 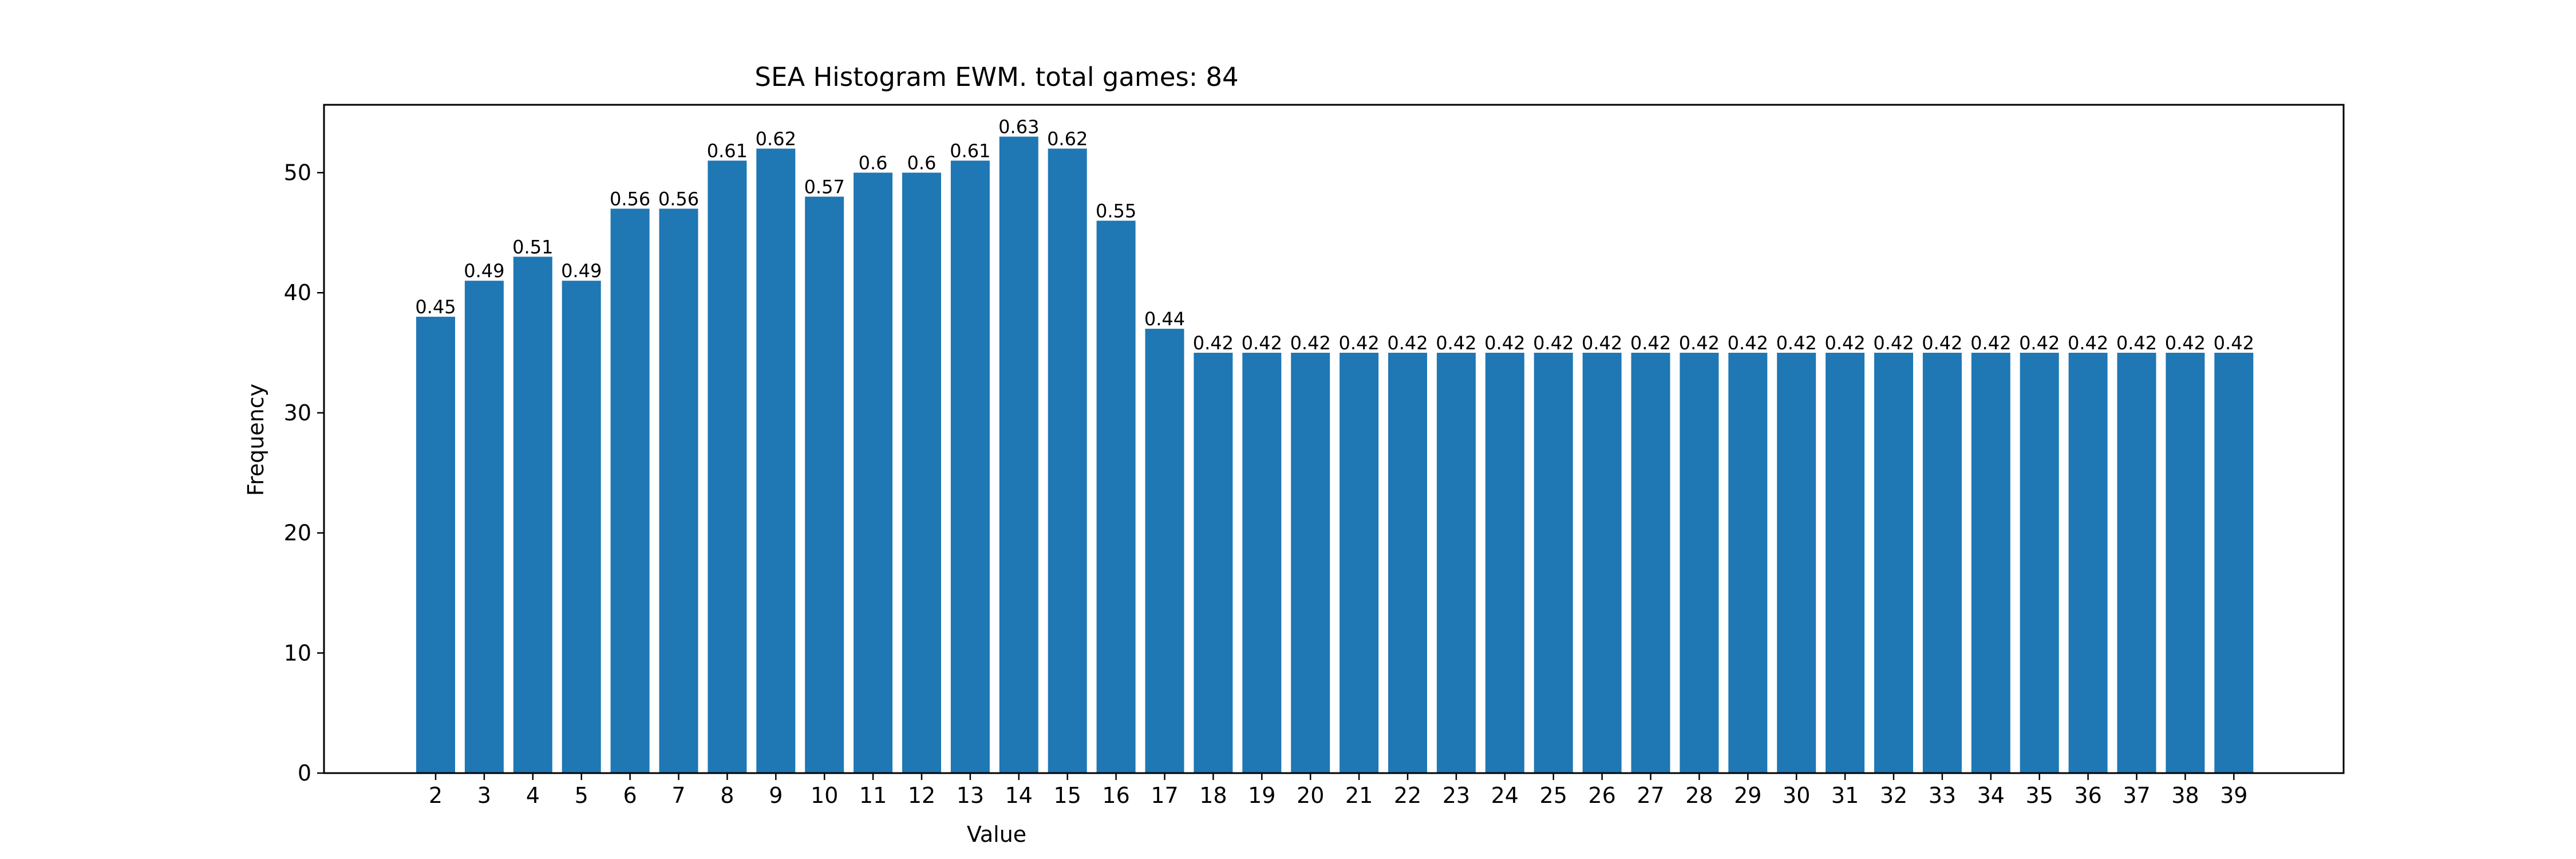 What do you see at coordinates (824, 187) in the screenshot?
I see `bar-value-label-10: 0.57` at bounding box center [824, 187].